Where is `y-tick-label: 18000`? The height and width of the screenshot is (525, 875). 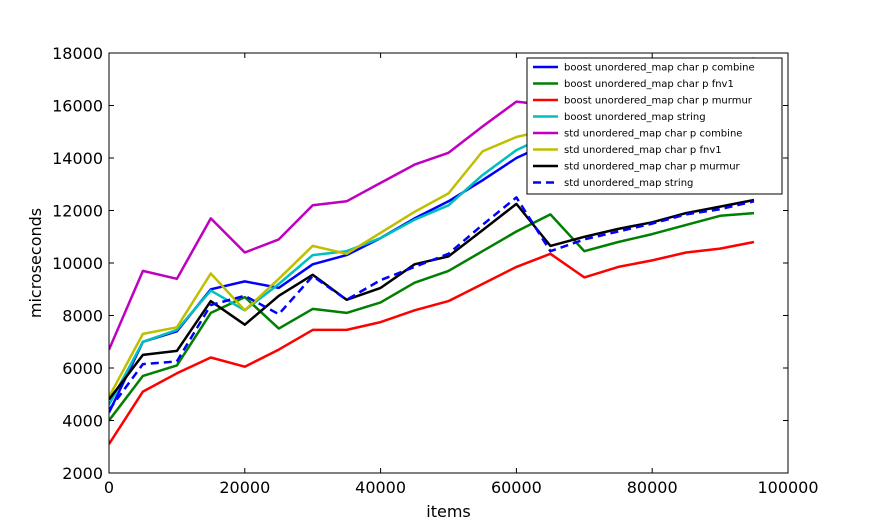
y-tick-label: 18000 is located at coordinates (77, 53).